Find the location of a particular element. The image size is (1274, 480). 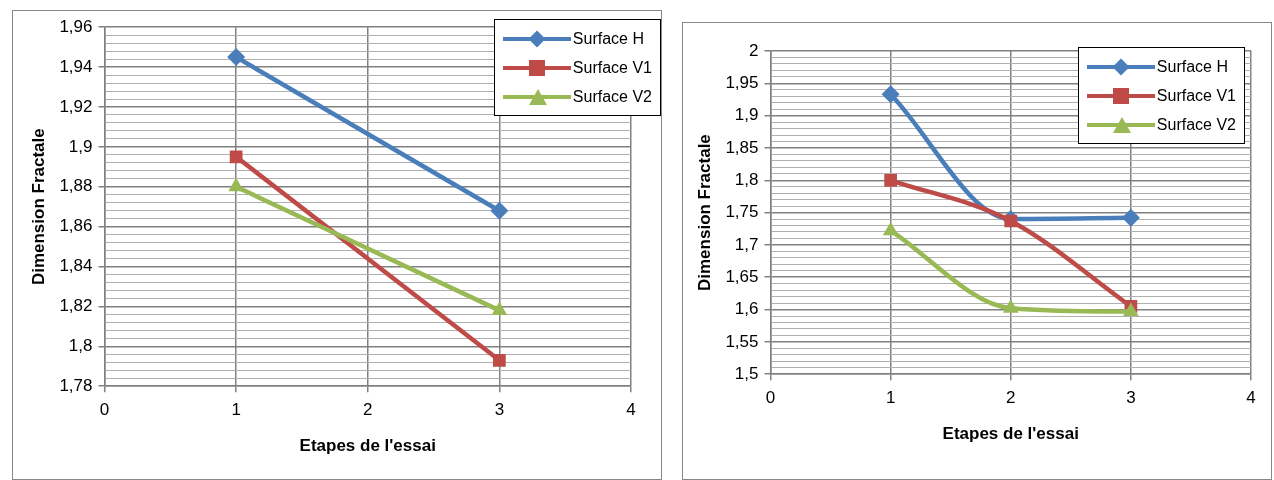

y-tick-label: 1,65 is located at coordinates (742, 276).